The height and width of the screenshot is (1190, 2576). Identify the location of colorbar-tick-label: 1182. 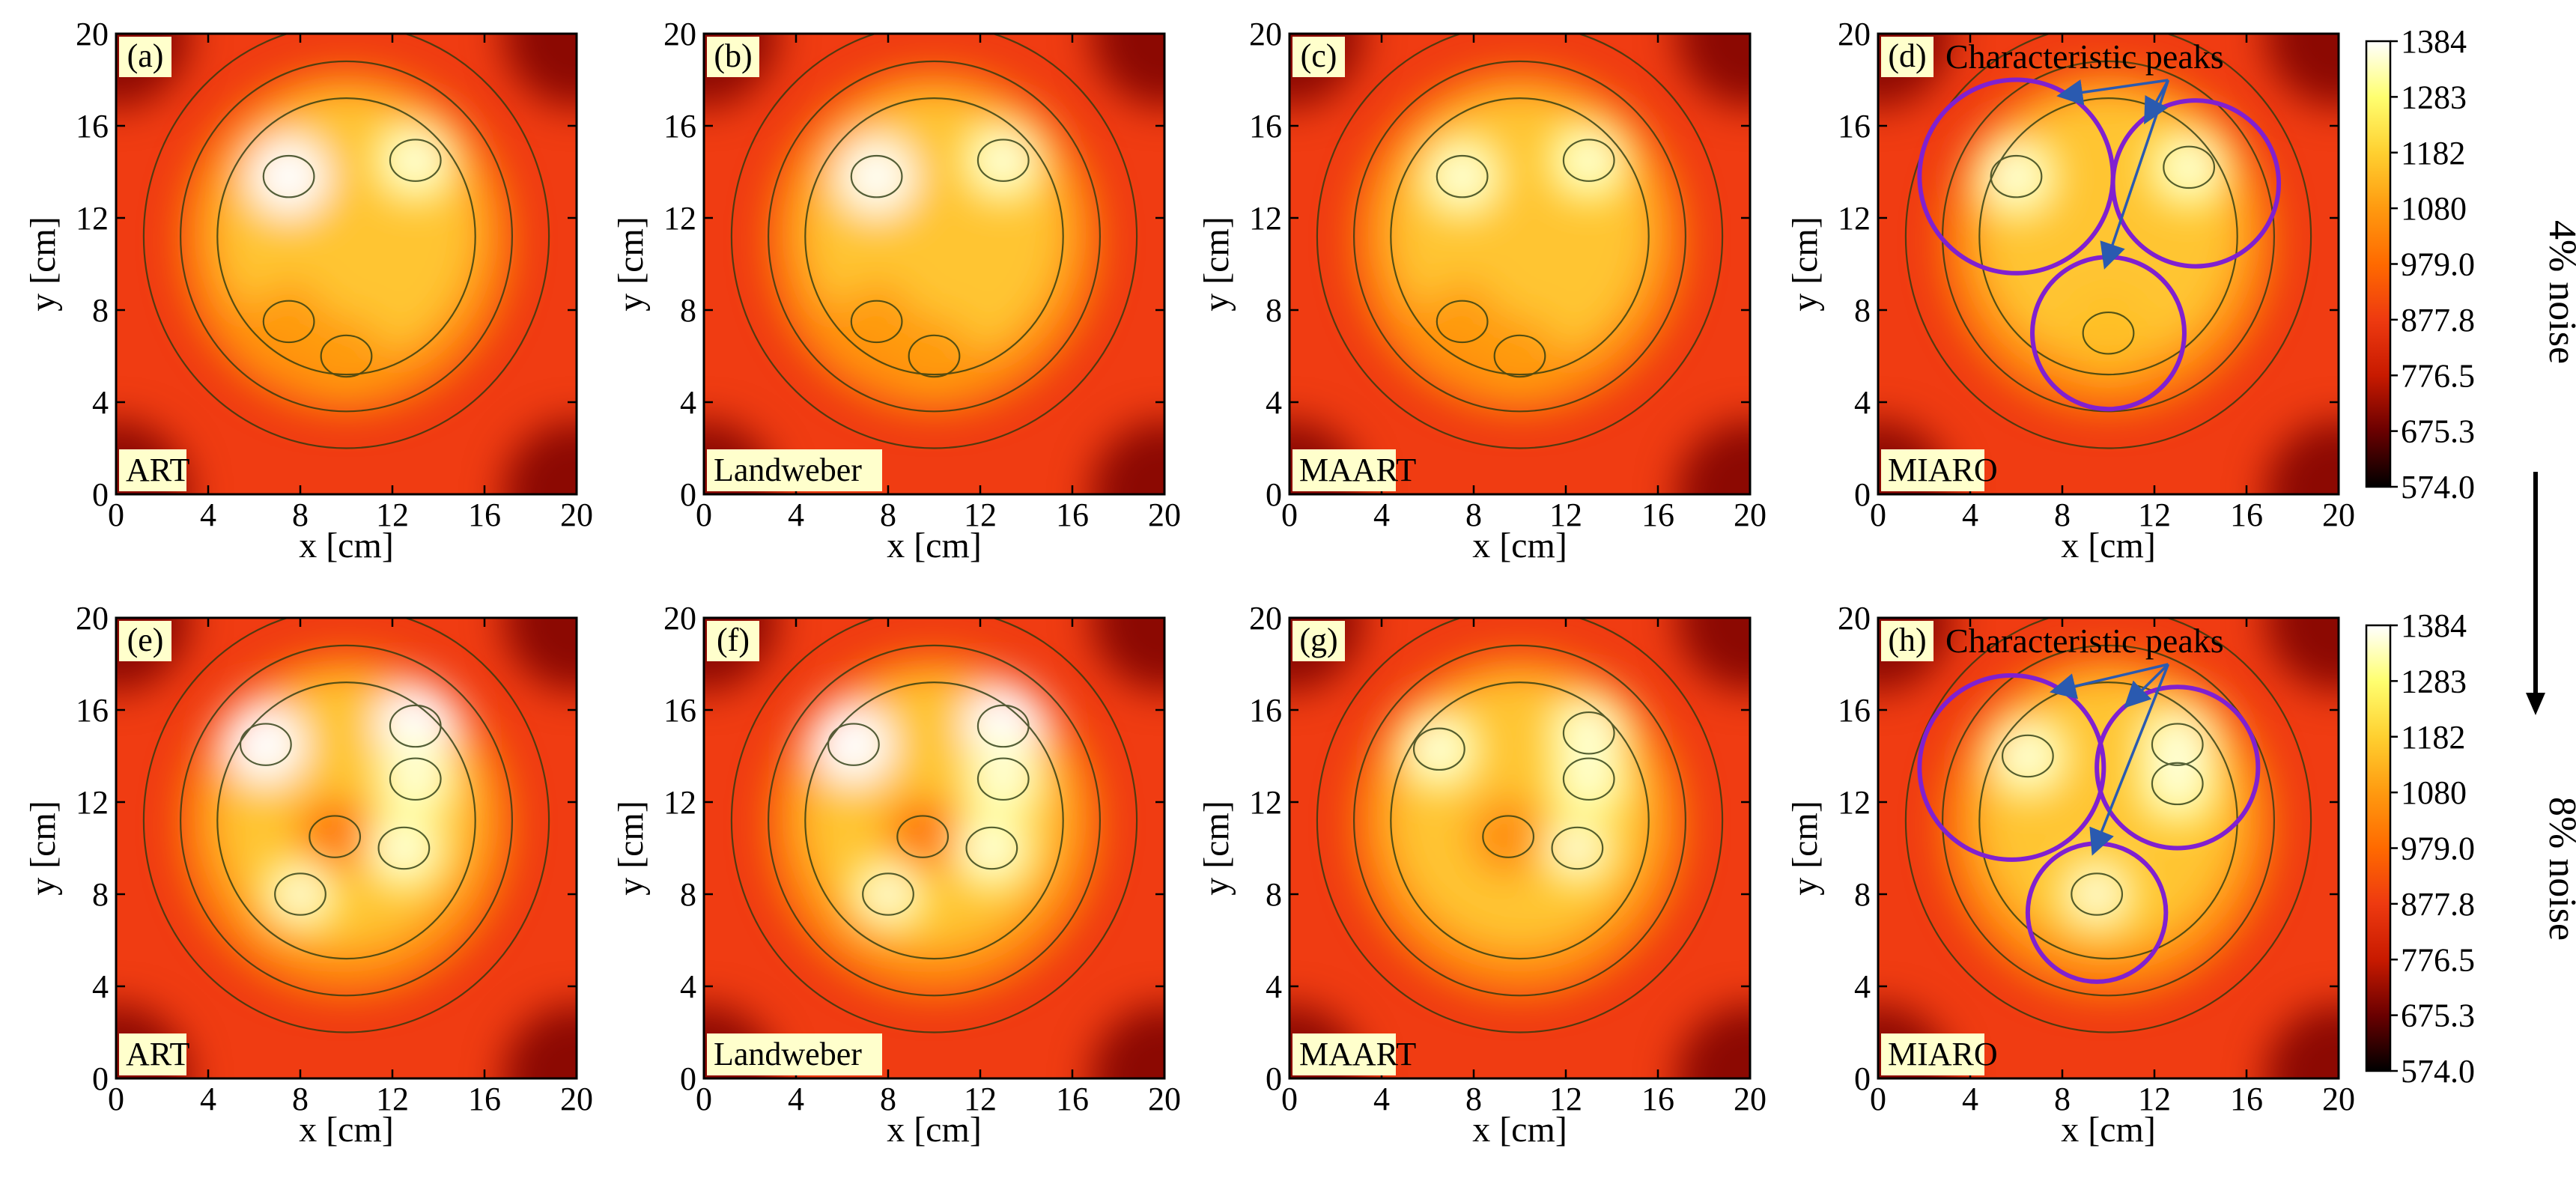
(2433, 153).